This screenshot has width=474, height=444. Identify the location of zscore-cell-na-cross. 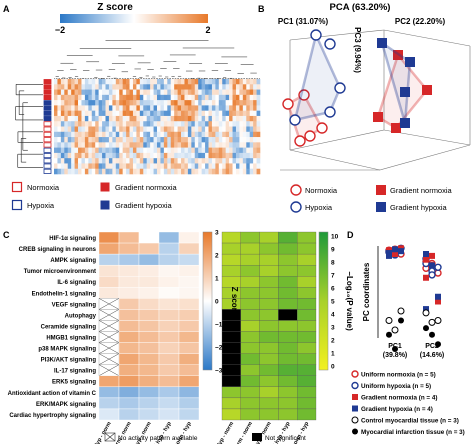
(109, 304).